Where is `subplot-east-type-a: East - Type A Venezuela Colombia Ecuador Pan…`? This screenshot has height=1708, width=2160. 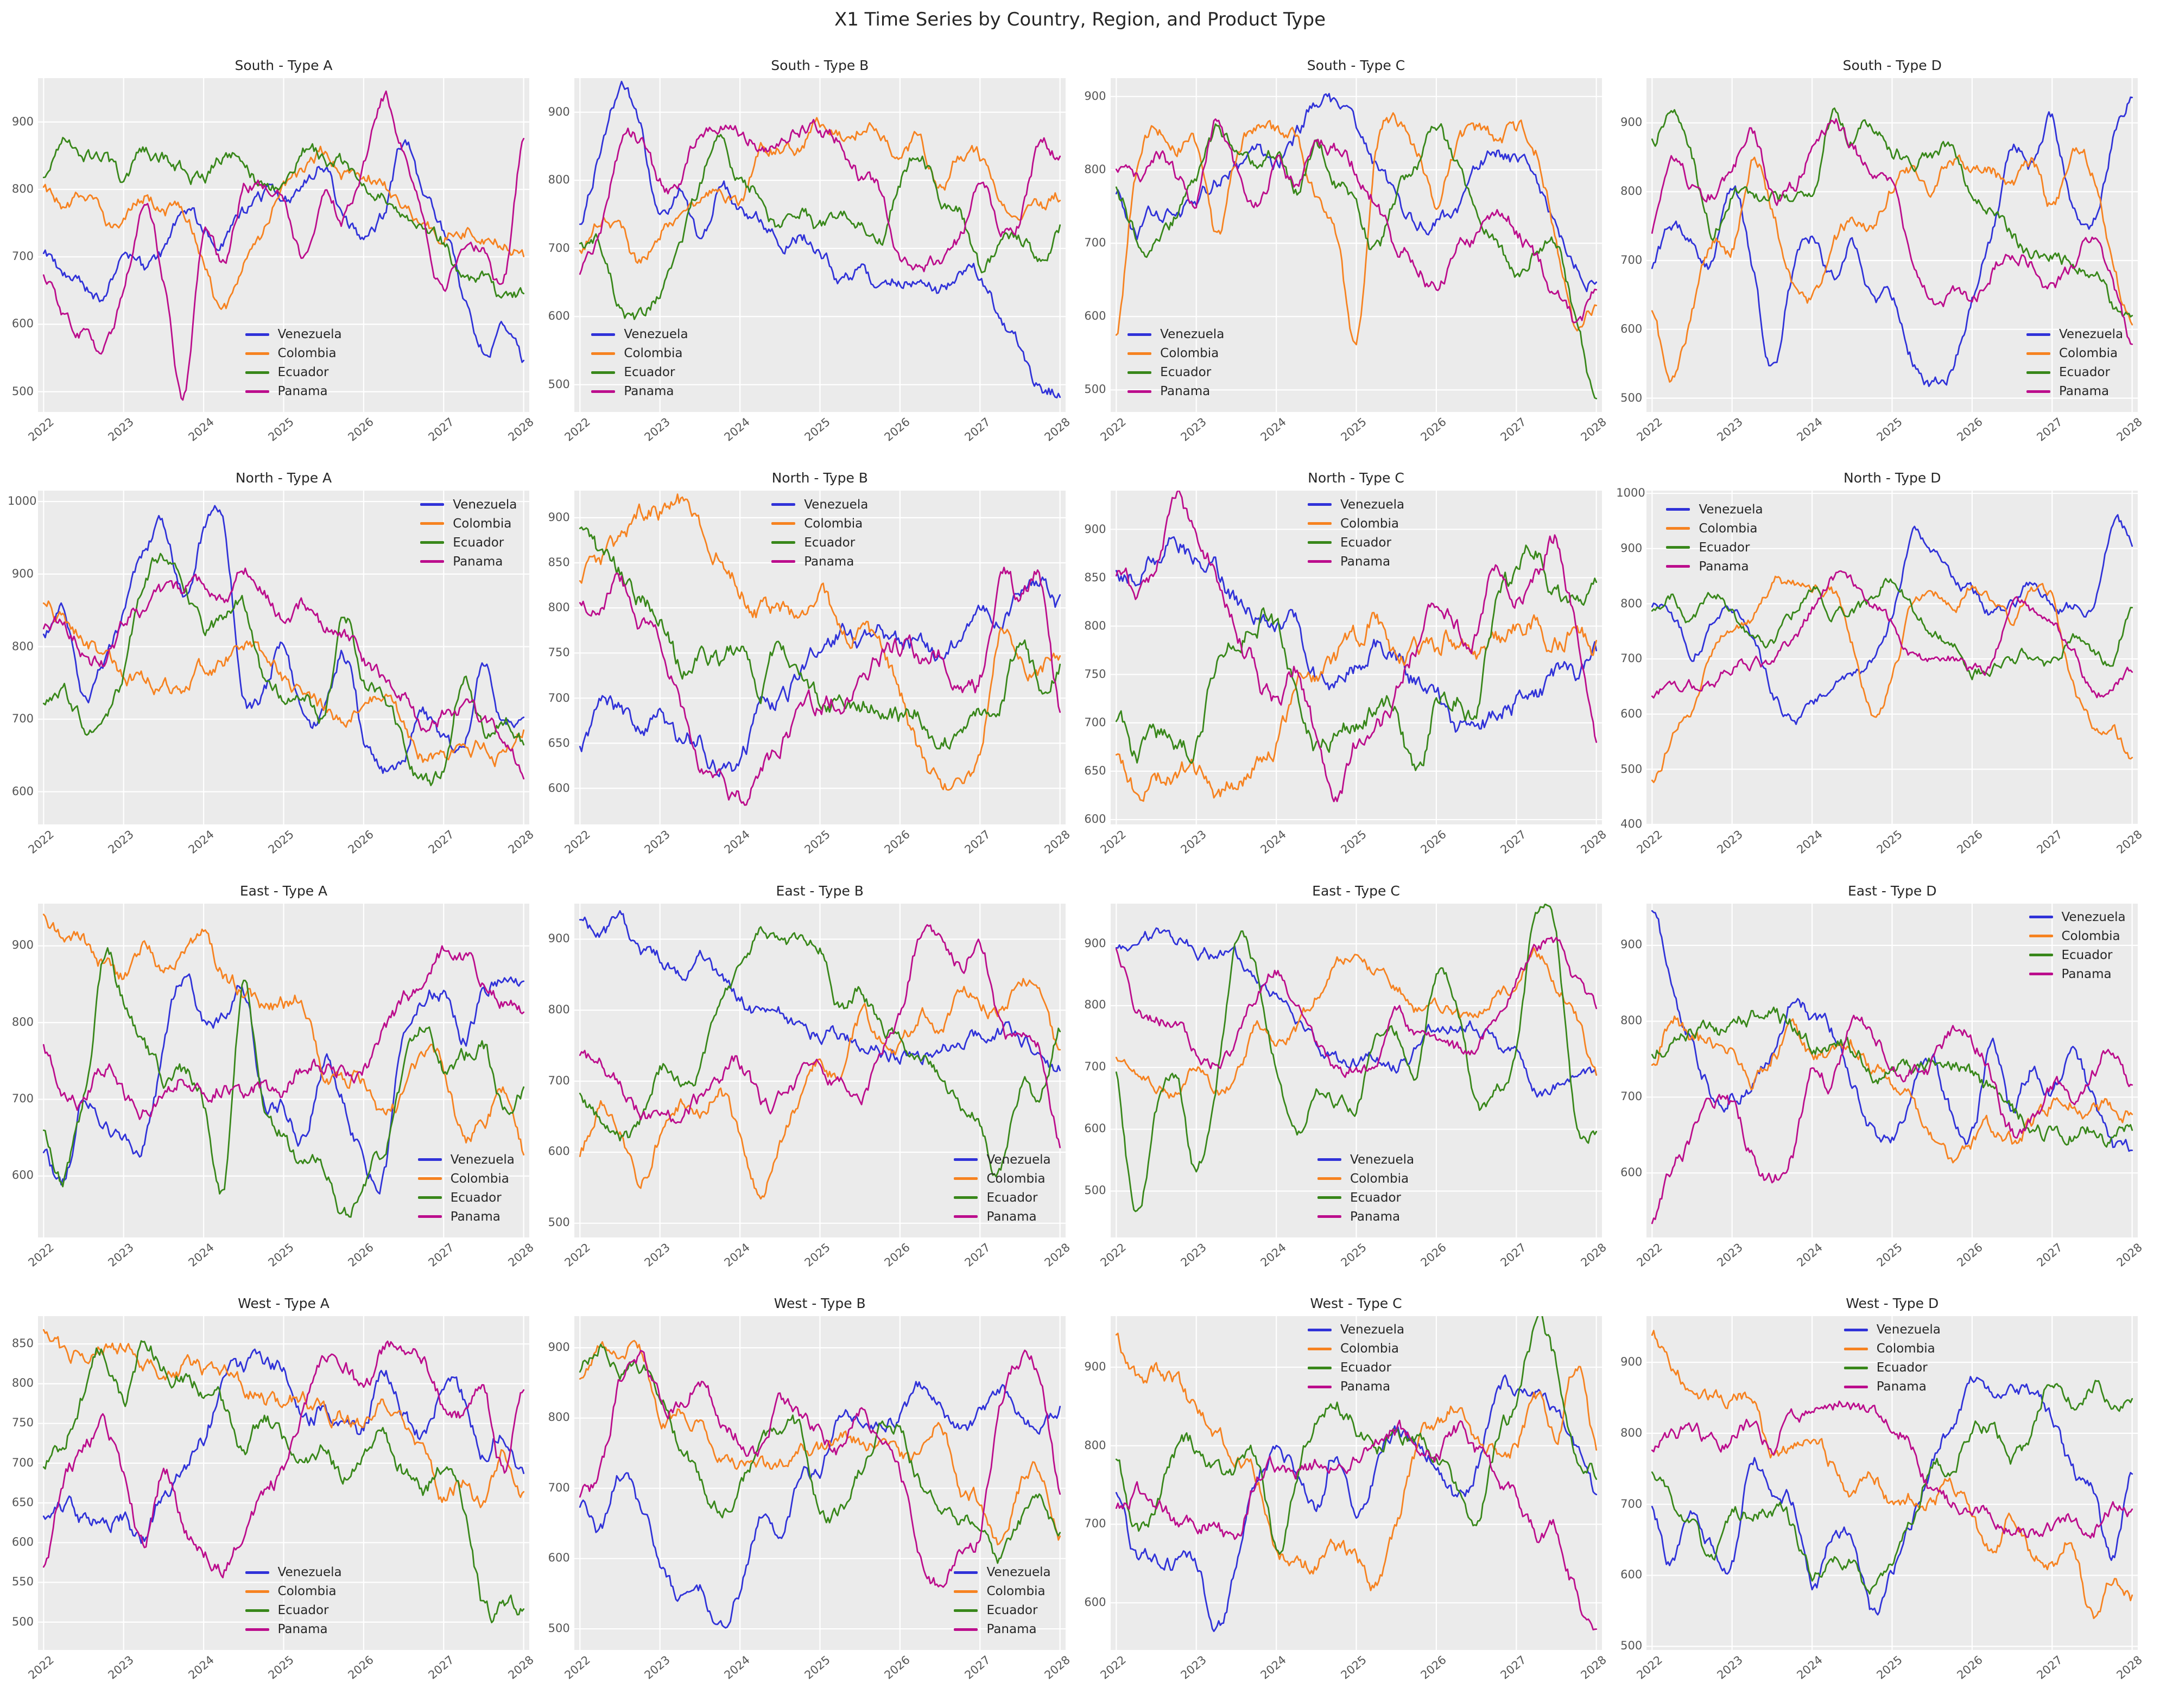
subplot-east-type-a: East - Type A Venezuela Colombia Ecuador Pan… is located at coordinates (276, 1086).